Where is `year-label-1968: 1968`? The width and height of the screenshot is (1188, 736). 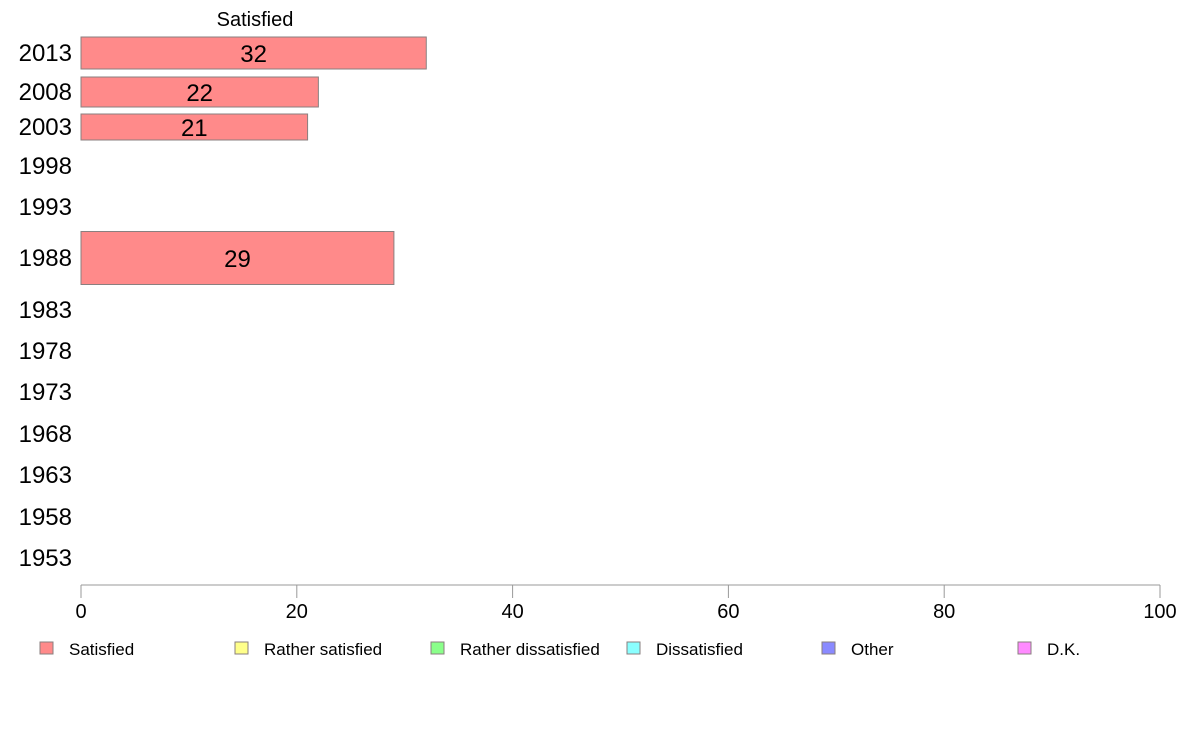
year-label-1968: 1968 is located at coordinates (45, 434).